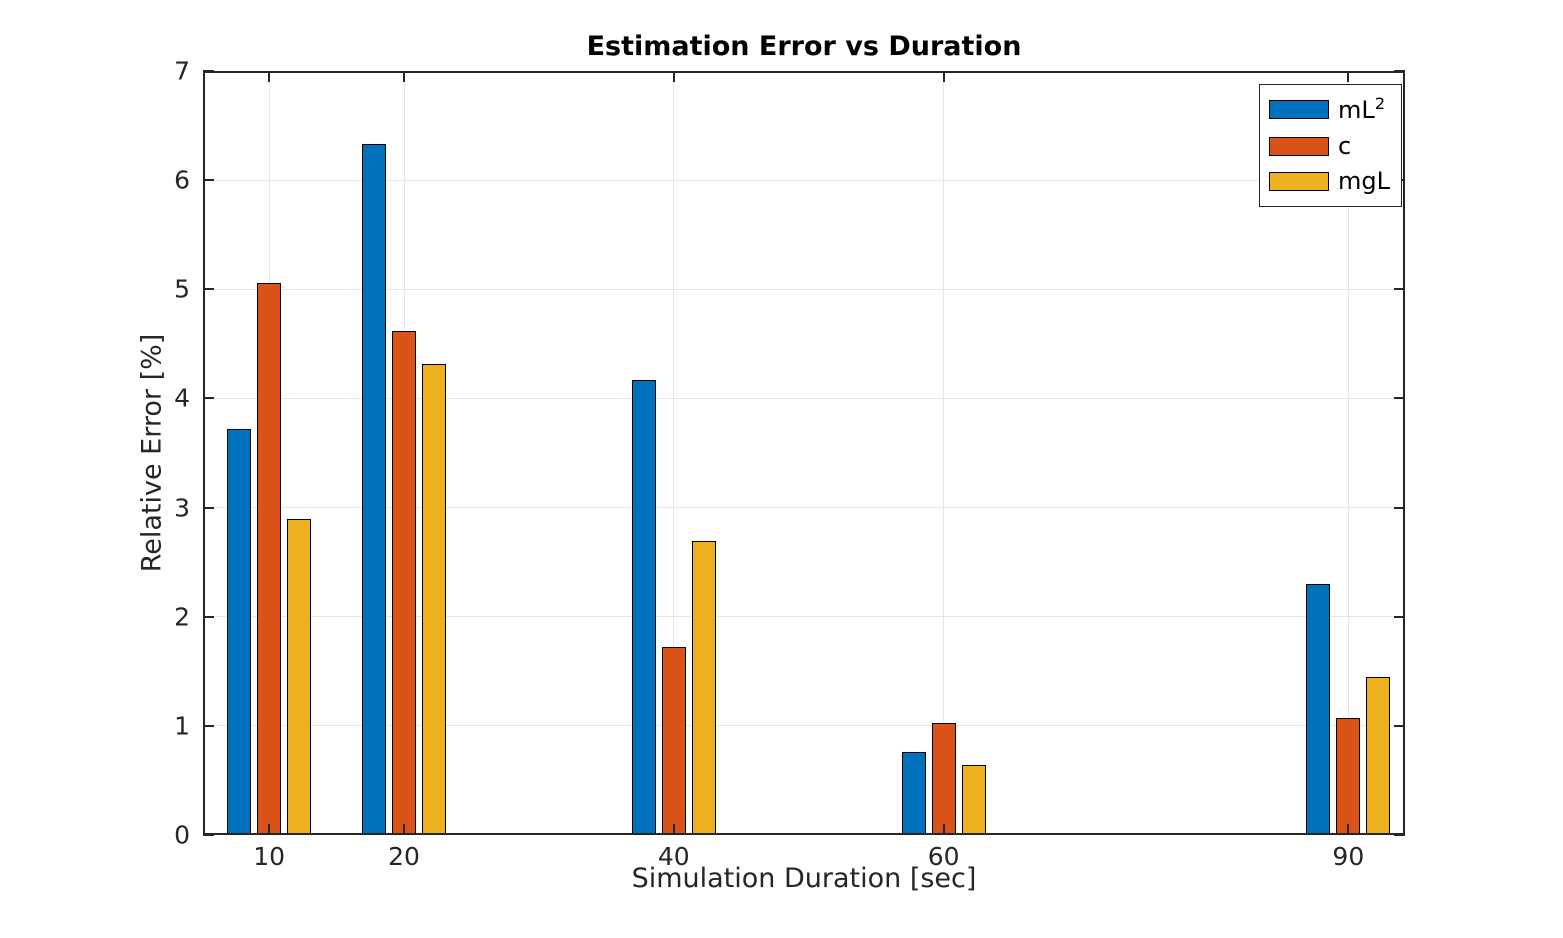 The height and width of the screenshot is (938, 1563). Describe the element at coordinates (152, 453) in the screenshot. I see `y-axis-label: Relative Error [%]` at that location.